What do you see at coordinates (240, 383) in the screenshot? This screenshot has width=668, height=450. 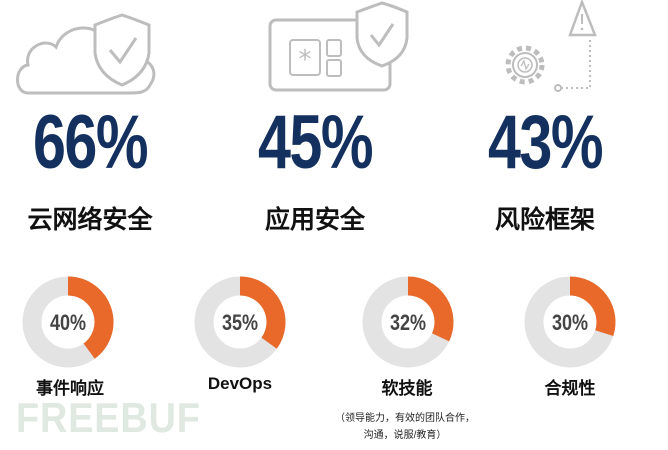 I see `donut-label-devops: DevOps` at bounding box center [240, 383].